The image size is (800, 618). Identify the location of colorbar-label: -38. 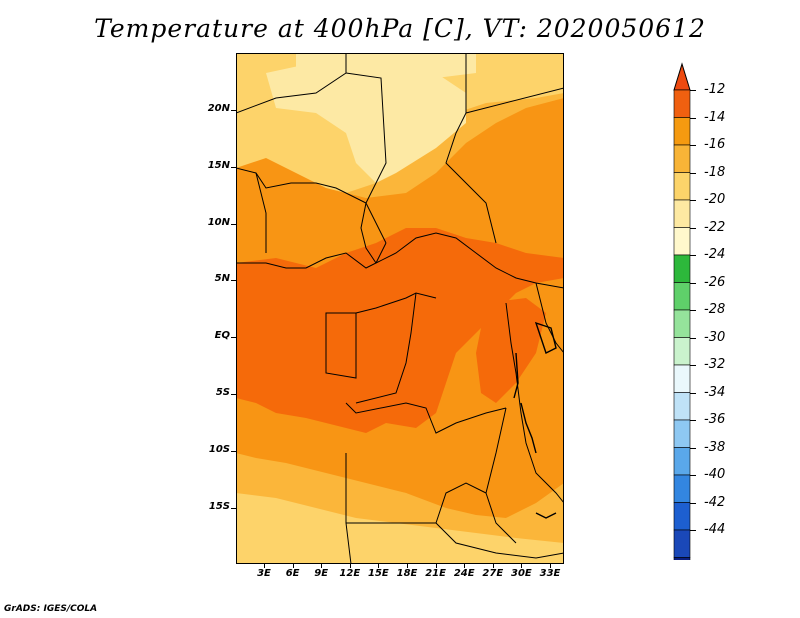
(715, 447).